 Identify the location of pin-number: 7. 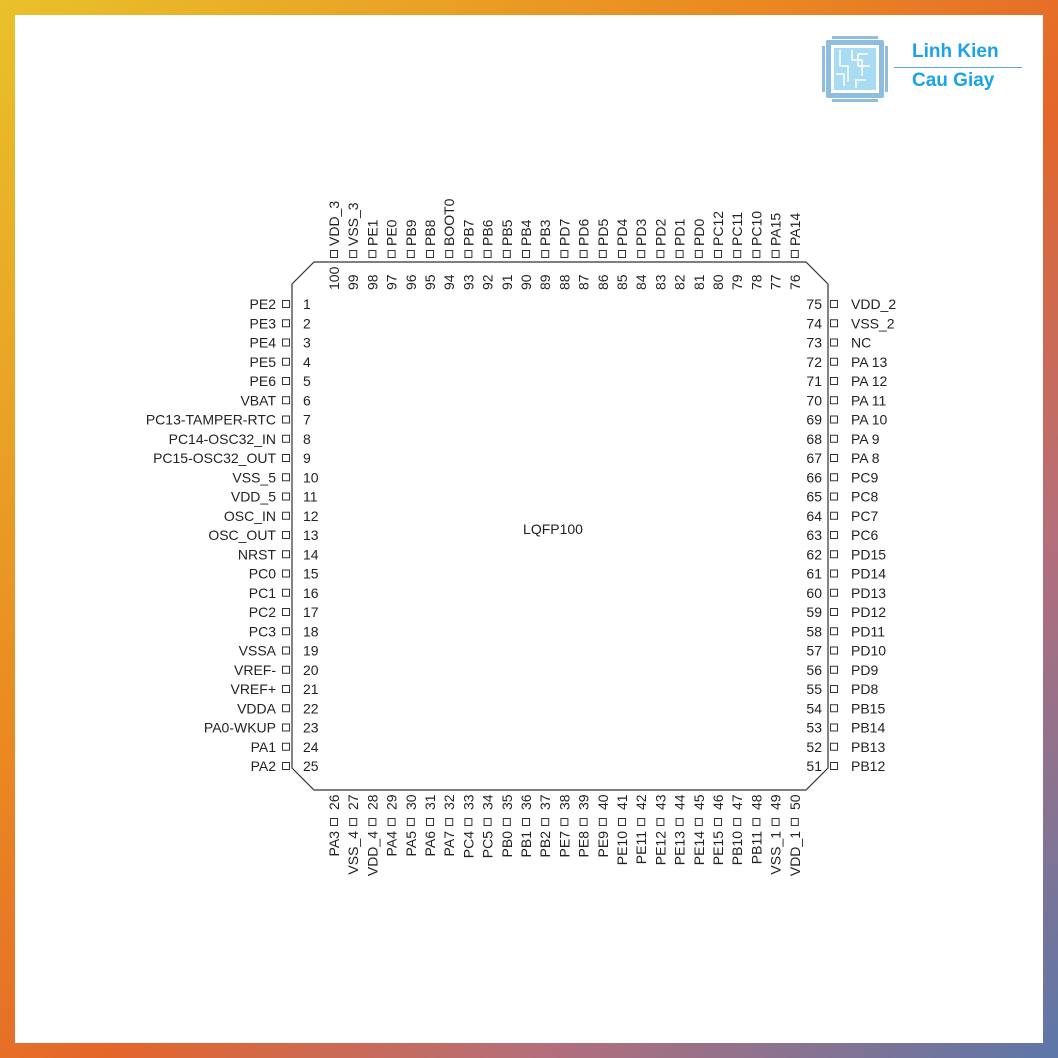
(307, 420).